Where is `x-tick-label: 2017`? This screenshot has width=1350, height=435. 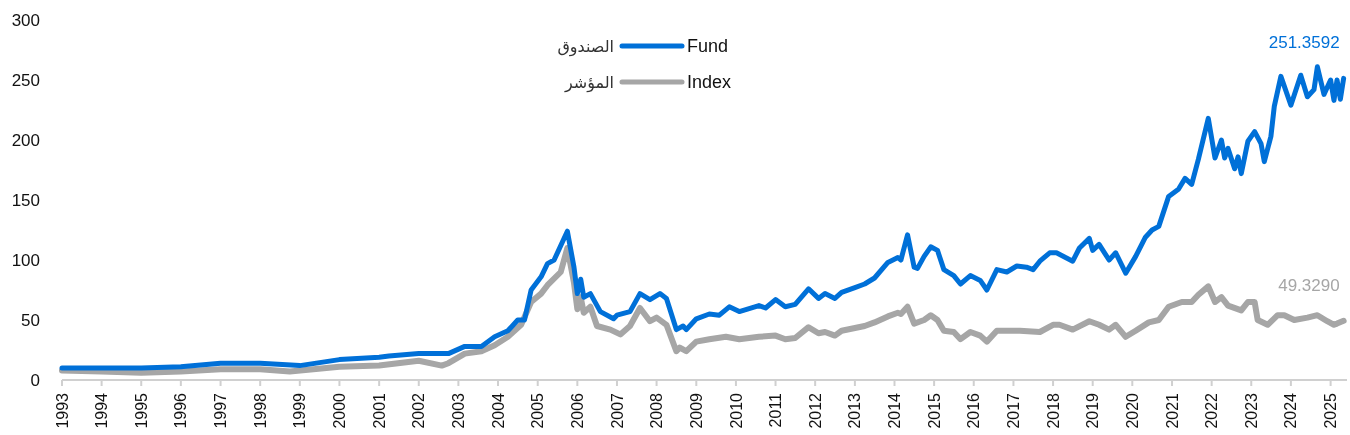
x-tick-label: 2017 is located at coordinates (1014, 410).